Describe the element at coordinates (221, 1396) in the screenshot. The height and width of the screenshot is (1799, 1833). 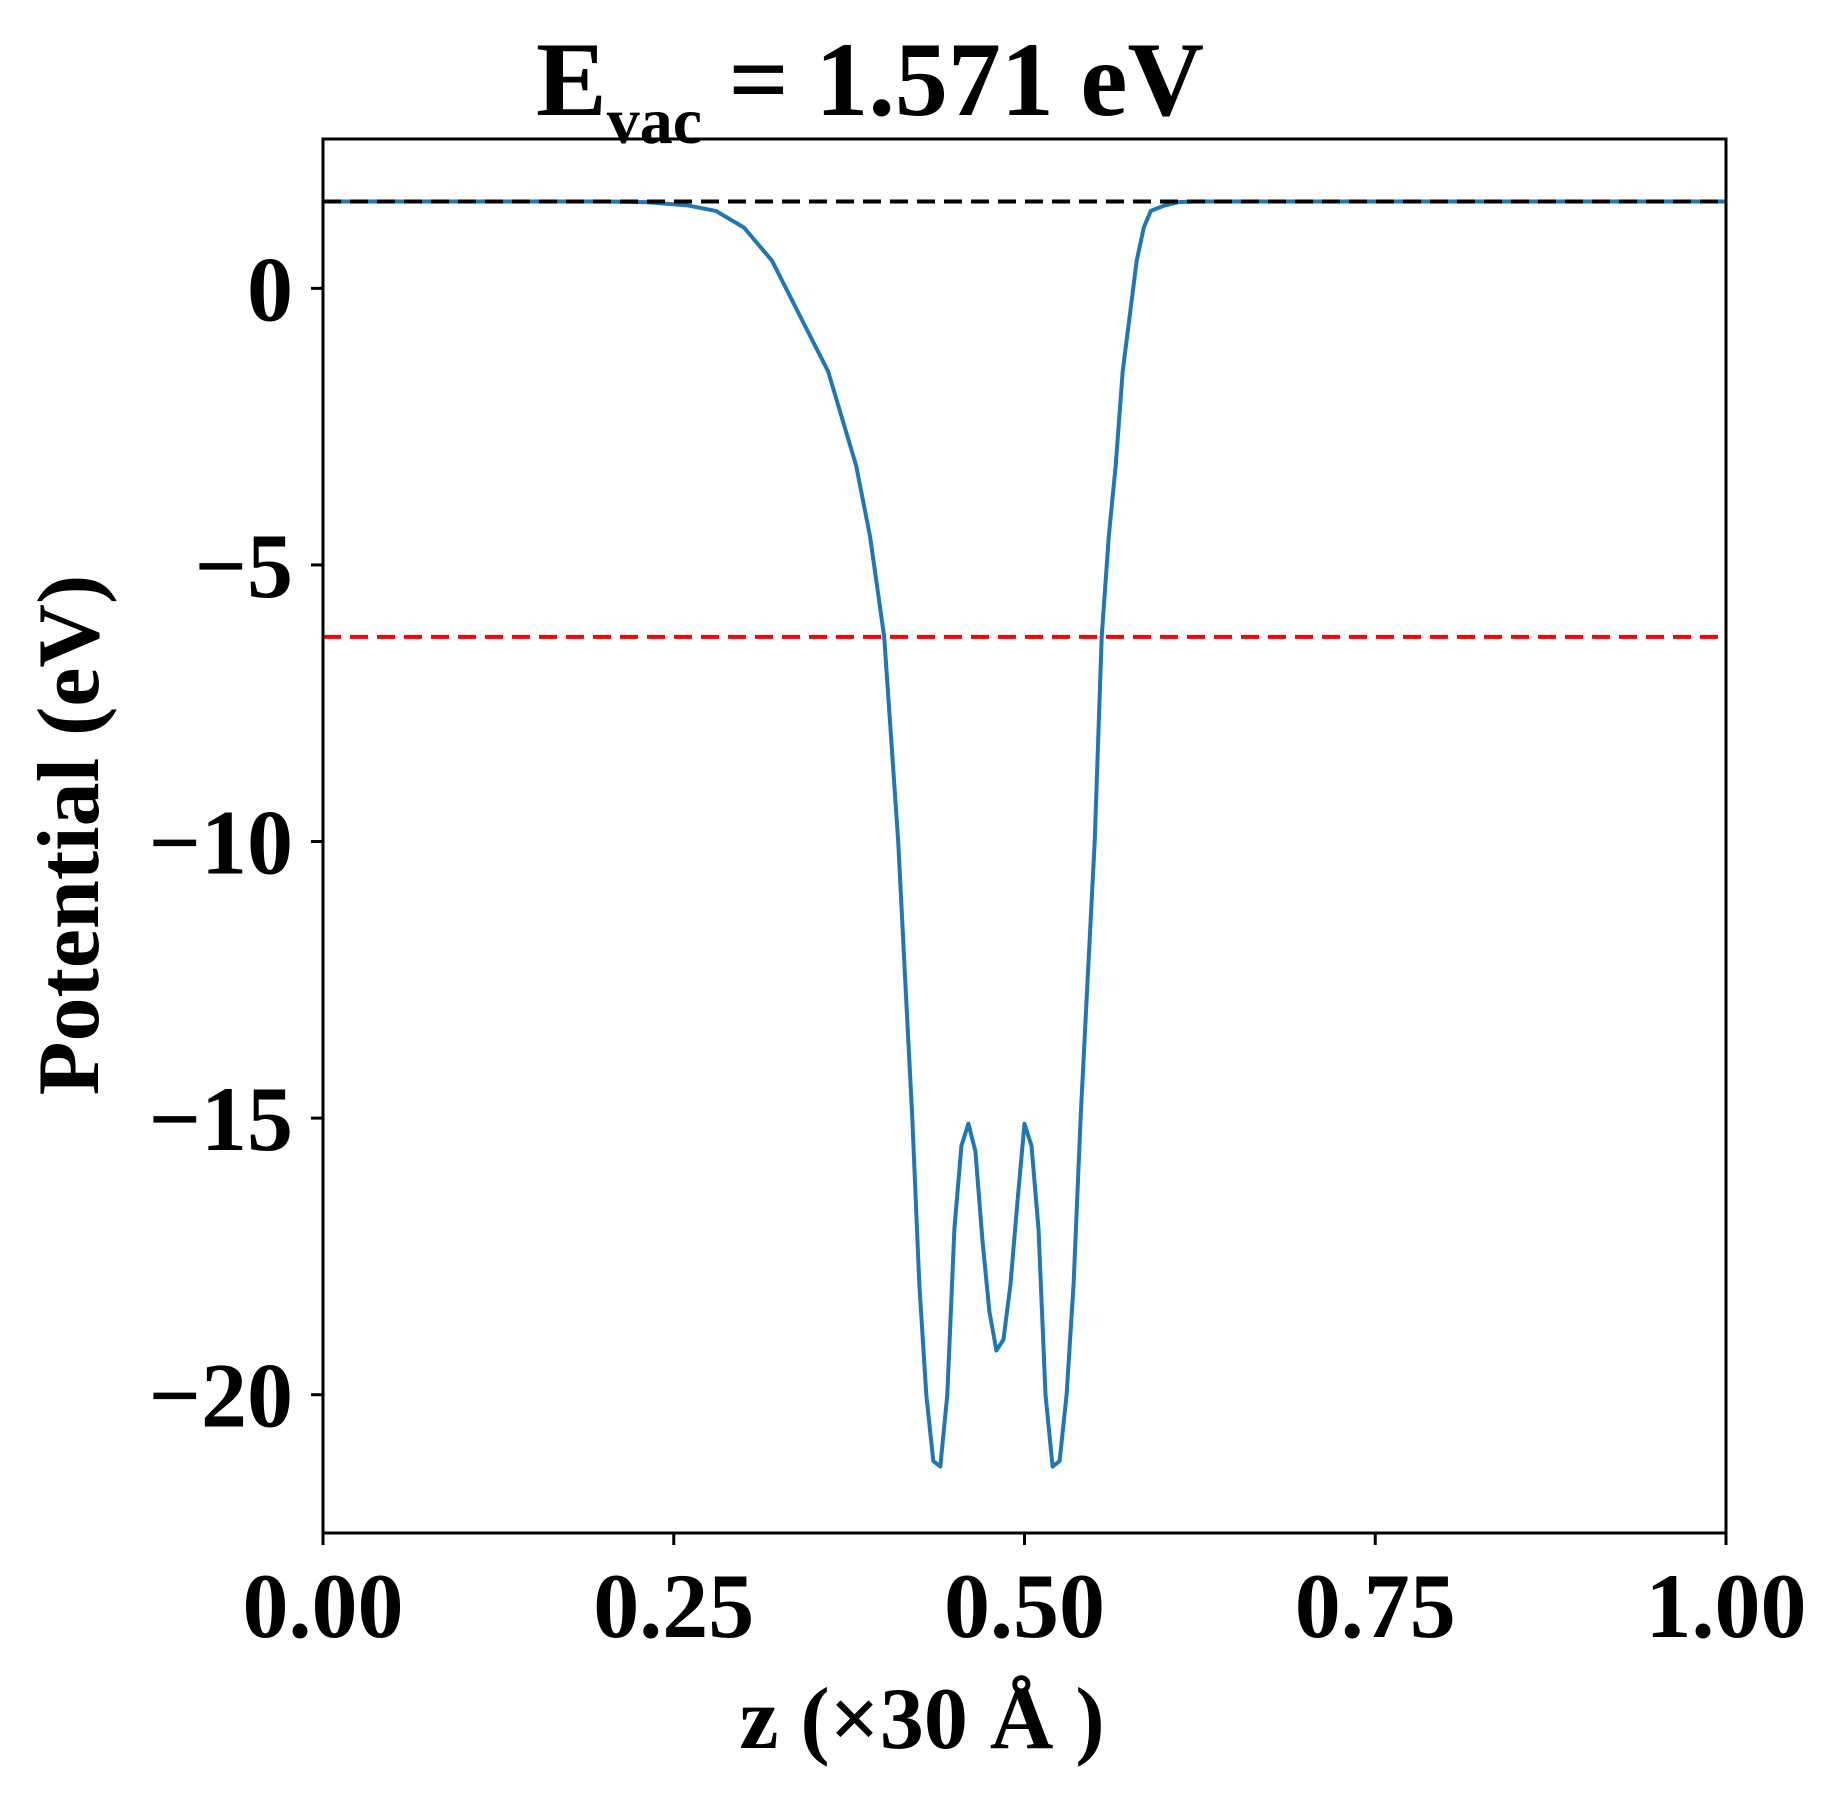
I see `y-tick-label: −20` at that location.